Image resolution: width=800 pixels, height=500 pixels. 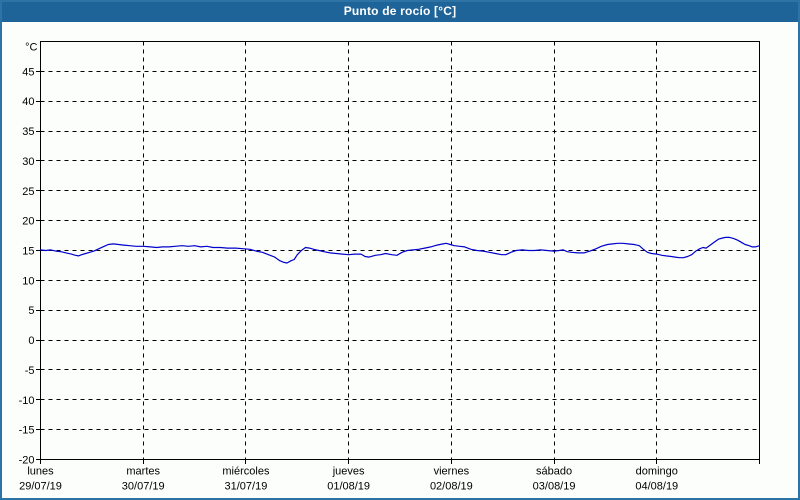 What do you see at coordinates (30, 371) in the screenshot?
I see `y-tick-label: -5` at bounding box center [30, 371].